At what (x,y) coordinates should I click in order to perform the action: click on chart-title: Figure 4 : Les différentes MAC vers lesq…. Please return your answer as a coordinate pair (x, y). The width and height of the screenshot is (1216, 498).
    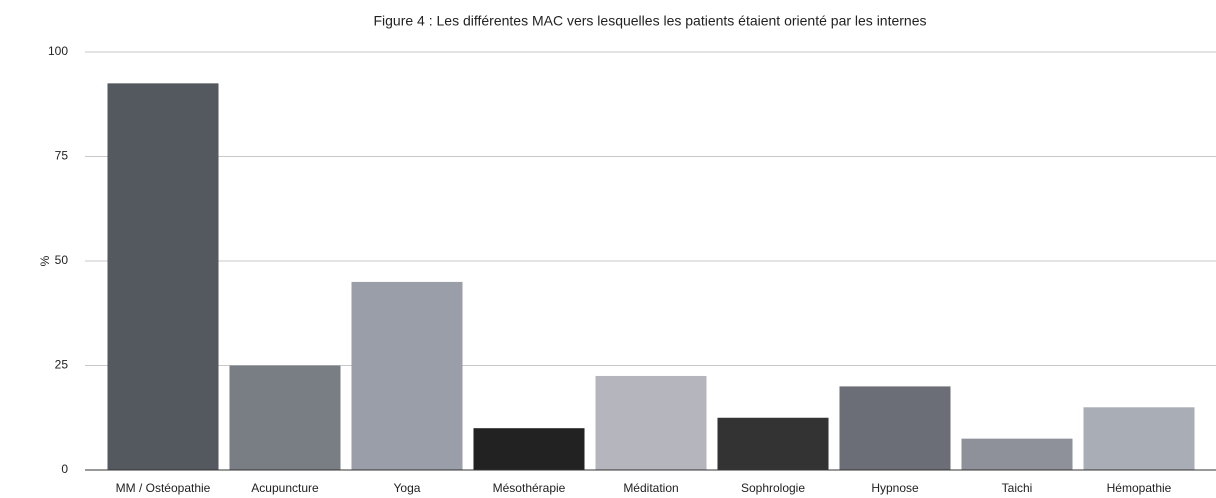
    Looking at the image, I should click on (649, 21).